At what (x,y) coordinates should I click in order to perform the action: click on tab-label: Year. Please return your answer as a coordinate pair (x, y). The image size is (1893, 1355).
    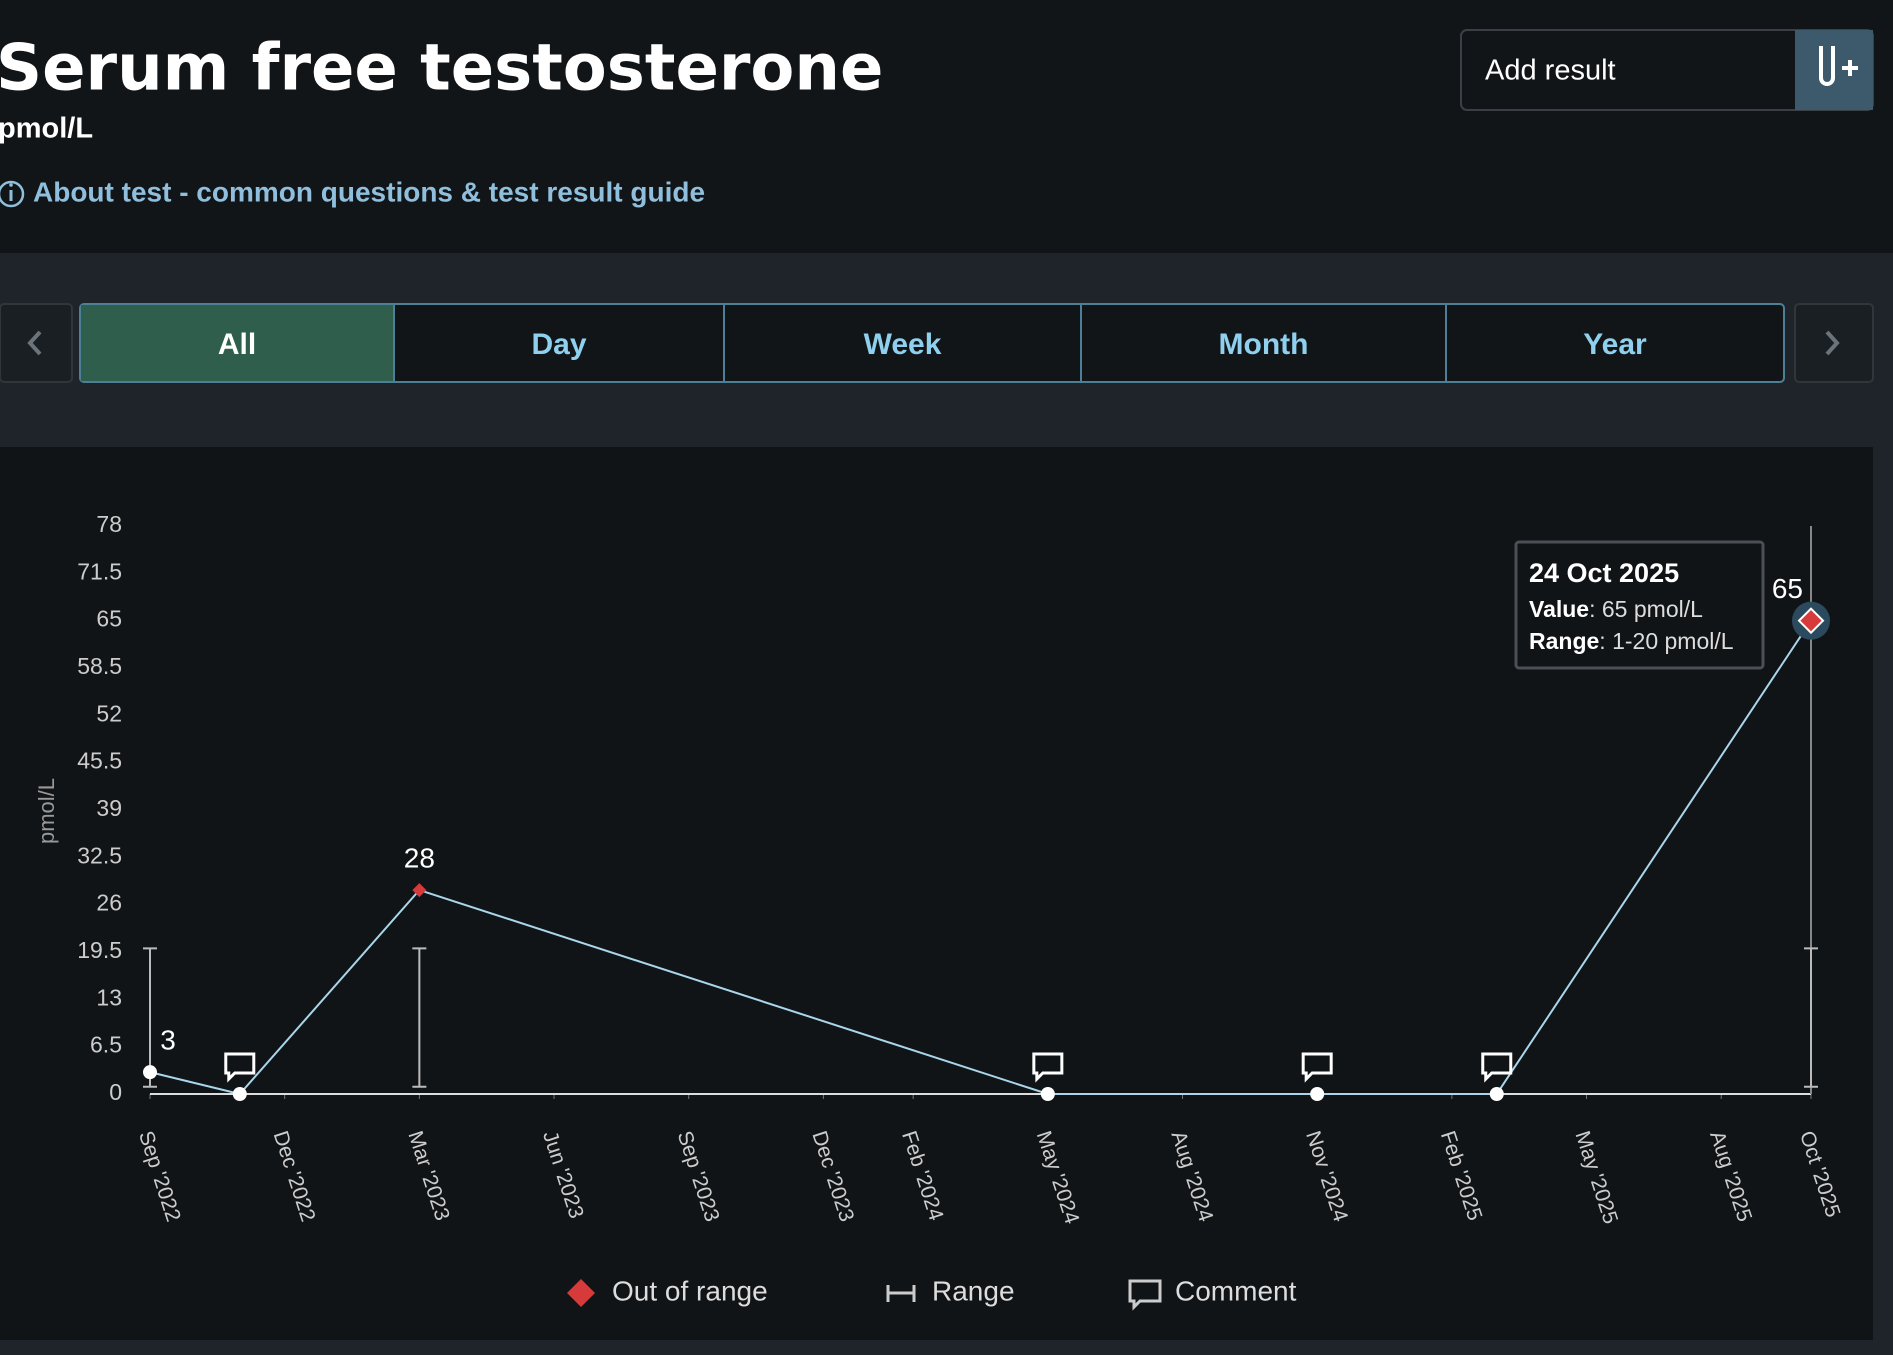
    Looking at the image, I should click on (1615, 344).